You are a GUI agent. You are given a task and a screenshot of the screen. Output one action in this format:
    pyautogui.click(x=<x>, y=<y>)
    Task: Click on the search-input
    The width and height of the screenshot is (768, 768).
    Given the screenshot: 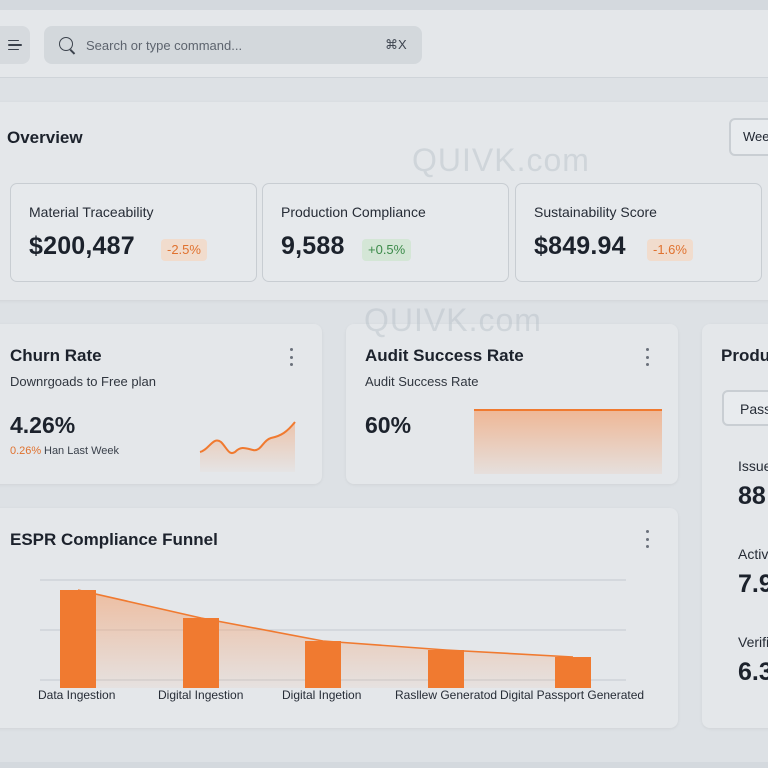 What is the action you would take?
    pyautogui.click(x=216, y=45)
    